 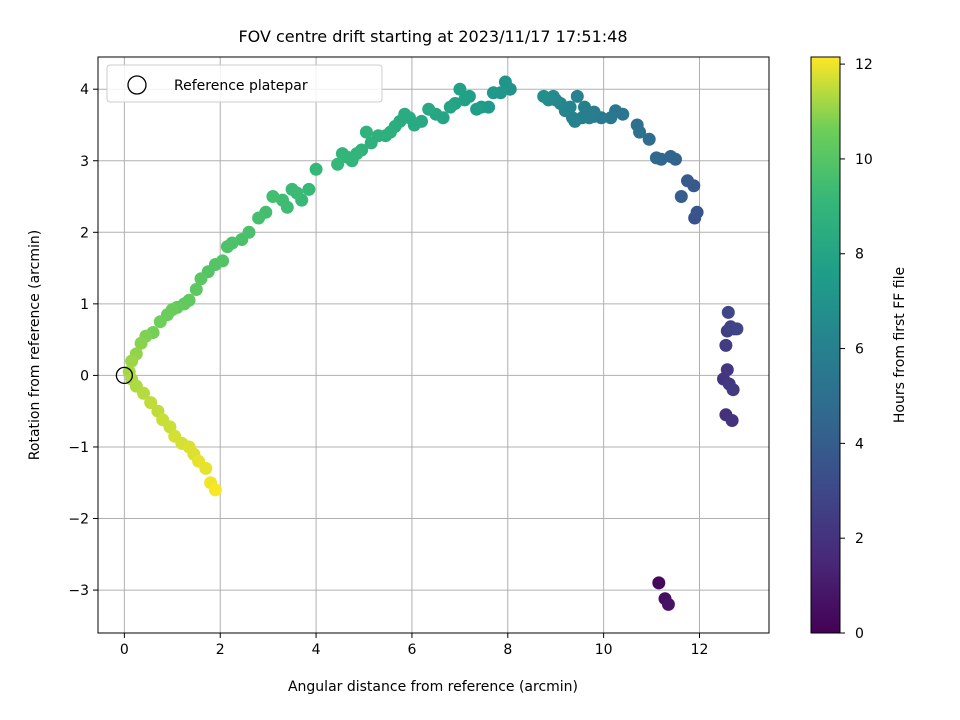 What do you see at coordinates (864, 160) in the screenshot?
I see `colorbar-tick-label: 10` at bounding box center [864, 160].